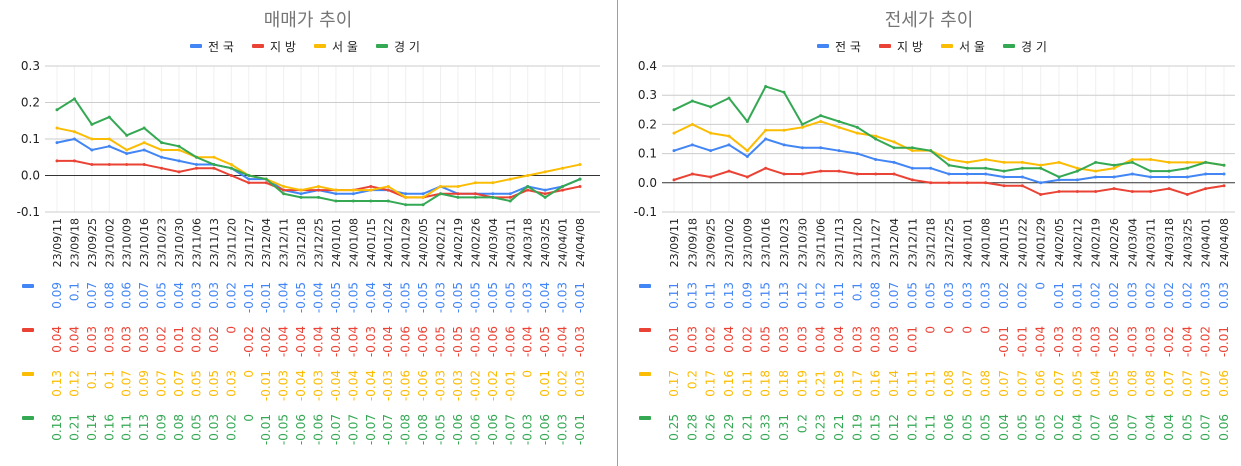  I want to click on x-tick-label: 24/01/01, so click(336, 242).